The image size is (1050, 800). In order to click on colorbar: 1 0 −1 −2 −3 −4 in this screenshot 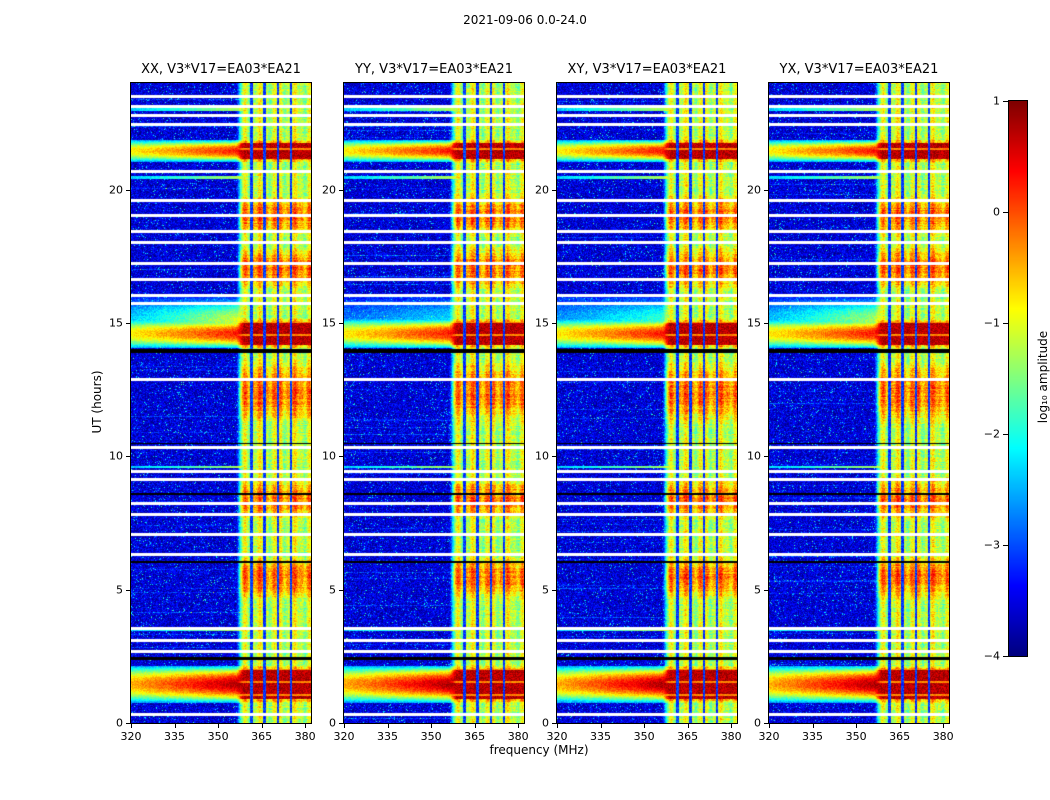, I will do `click(1006, 379)`.